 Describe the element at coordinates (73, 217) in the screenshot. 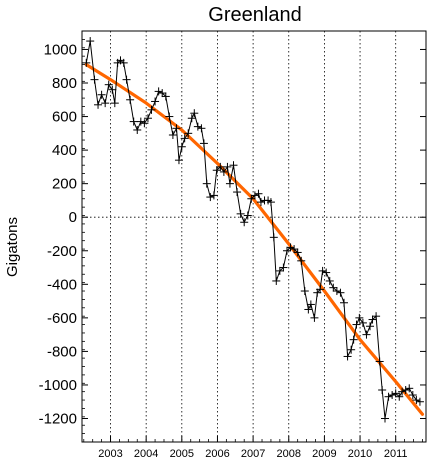

I see `y-tick-label-5: 0` at that location.